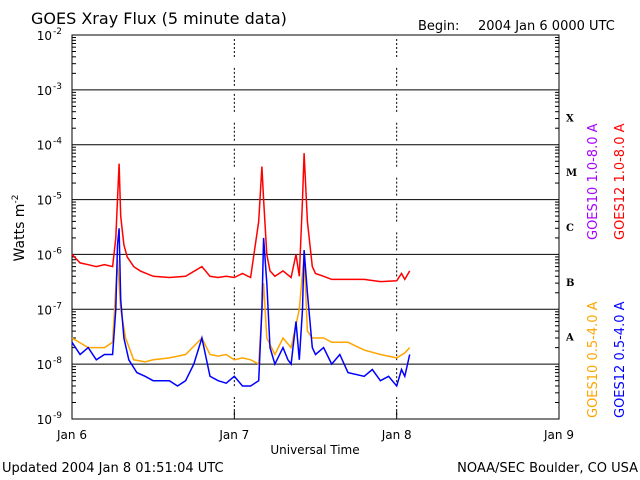 The image size is (640, 480). Describe the element at coordinates (620, 181) in the screenshot. I see `legend-entry: GOES12 1.0-8.0 A` at that location.